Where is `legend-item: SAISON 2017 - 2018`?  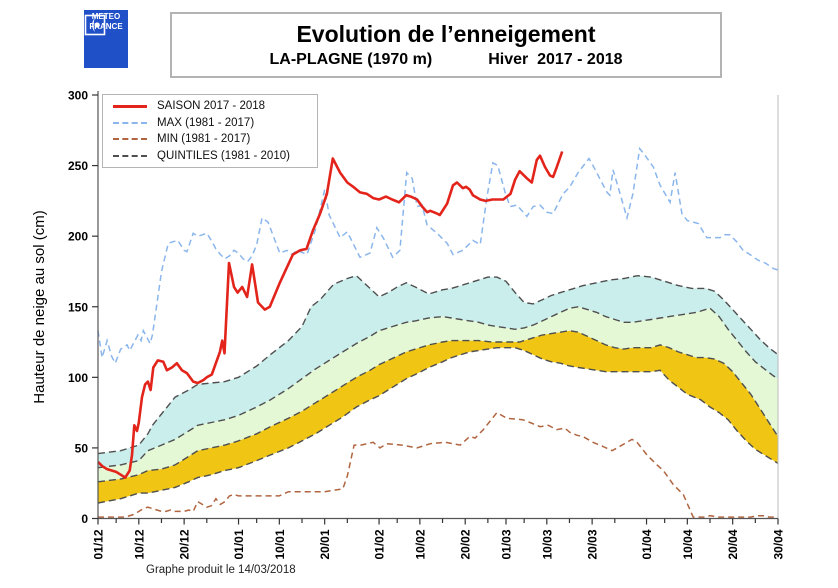
legend-item: SAISON 2017 - 2018 is located at coordinates (215, 106).